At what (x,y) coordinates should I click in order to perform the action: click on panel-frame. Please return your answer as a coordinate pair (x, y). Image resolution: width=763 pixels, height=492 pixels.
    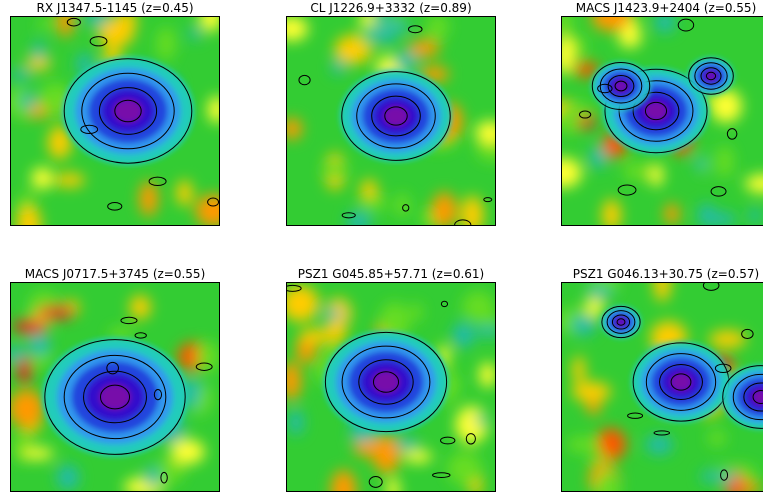
    Looking at the image, I should click on (662, 121).